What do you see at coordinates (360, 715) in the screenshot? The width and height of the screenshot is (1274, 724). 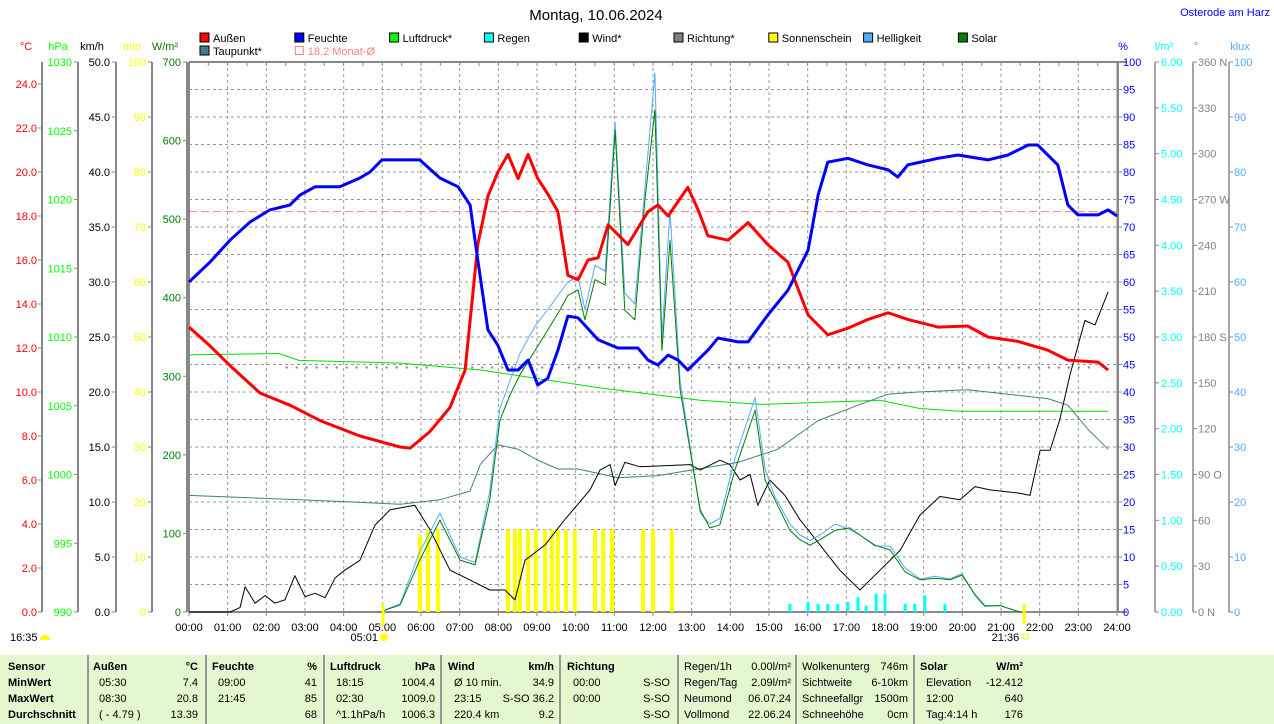 I see `table-cell-luftdruck: ^1.1hPa/h` at bounding box center [360, 715].